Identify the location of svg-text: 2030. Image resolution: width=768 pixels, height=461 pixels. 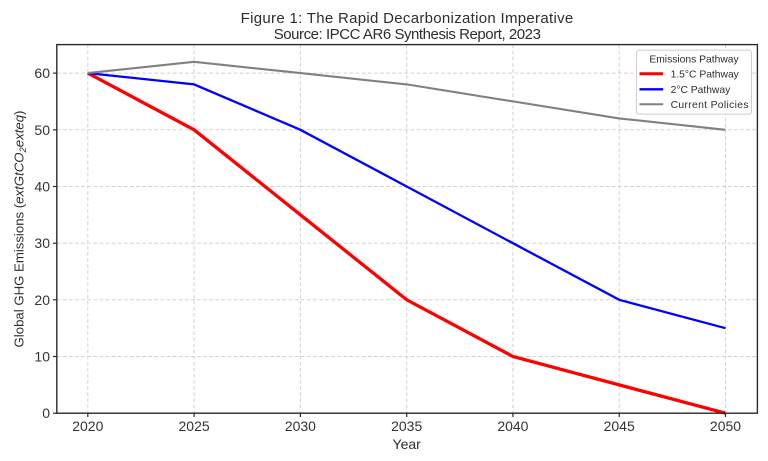
(300, 426).